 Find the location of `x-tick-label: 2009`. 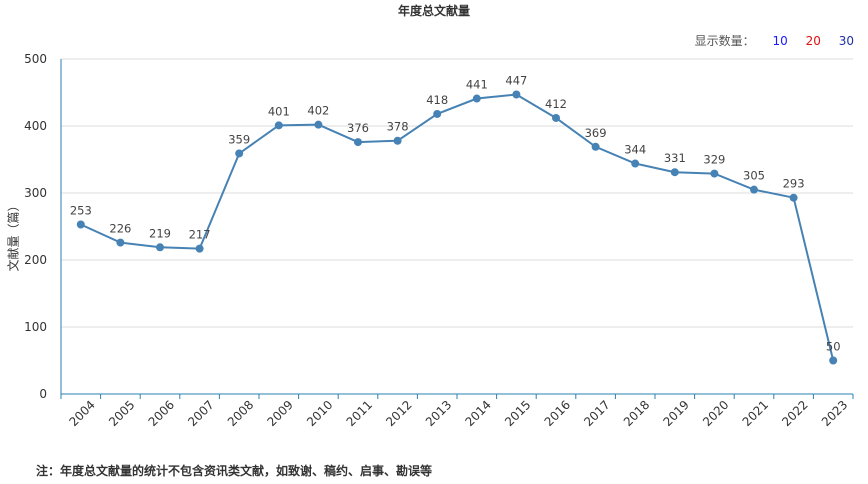

x-tick-label: 2009 is located at coordinates (279, 413).